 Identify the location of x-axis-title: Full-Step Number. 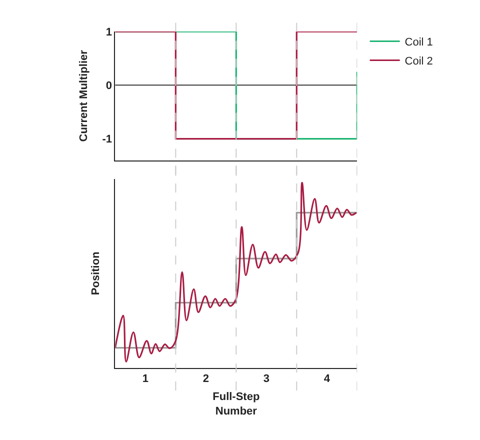
(236, 404).